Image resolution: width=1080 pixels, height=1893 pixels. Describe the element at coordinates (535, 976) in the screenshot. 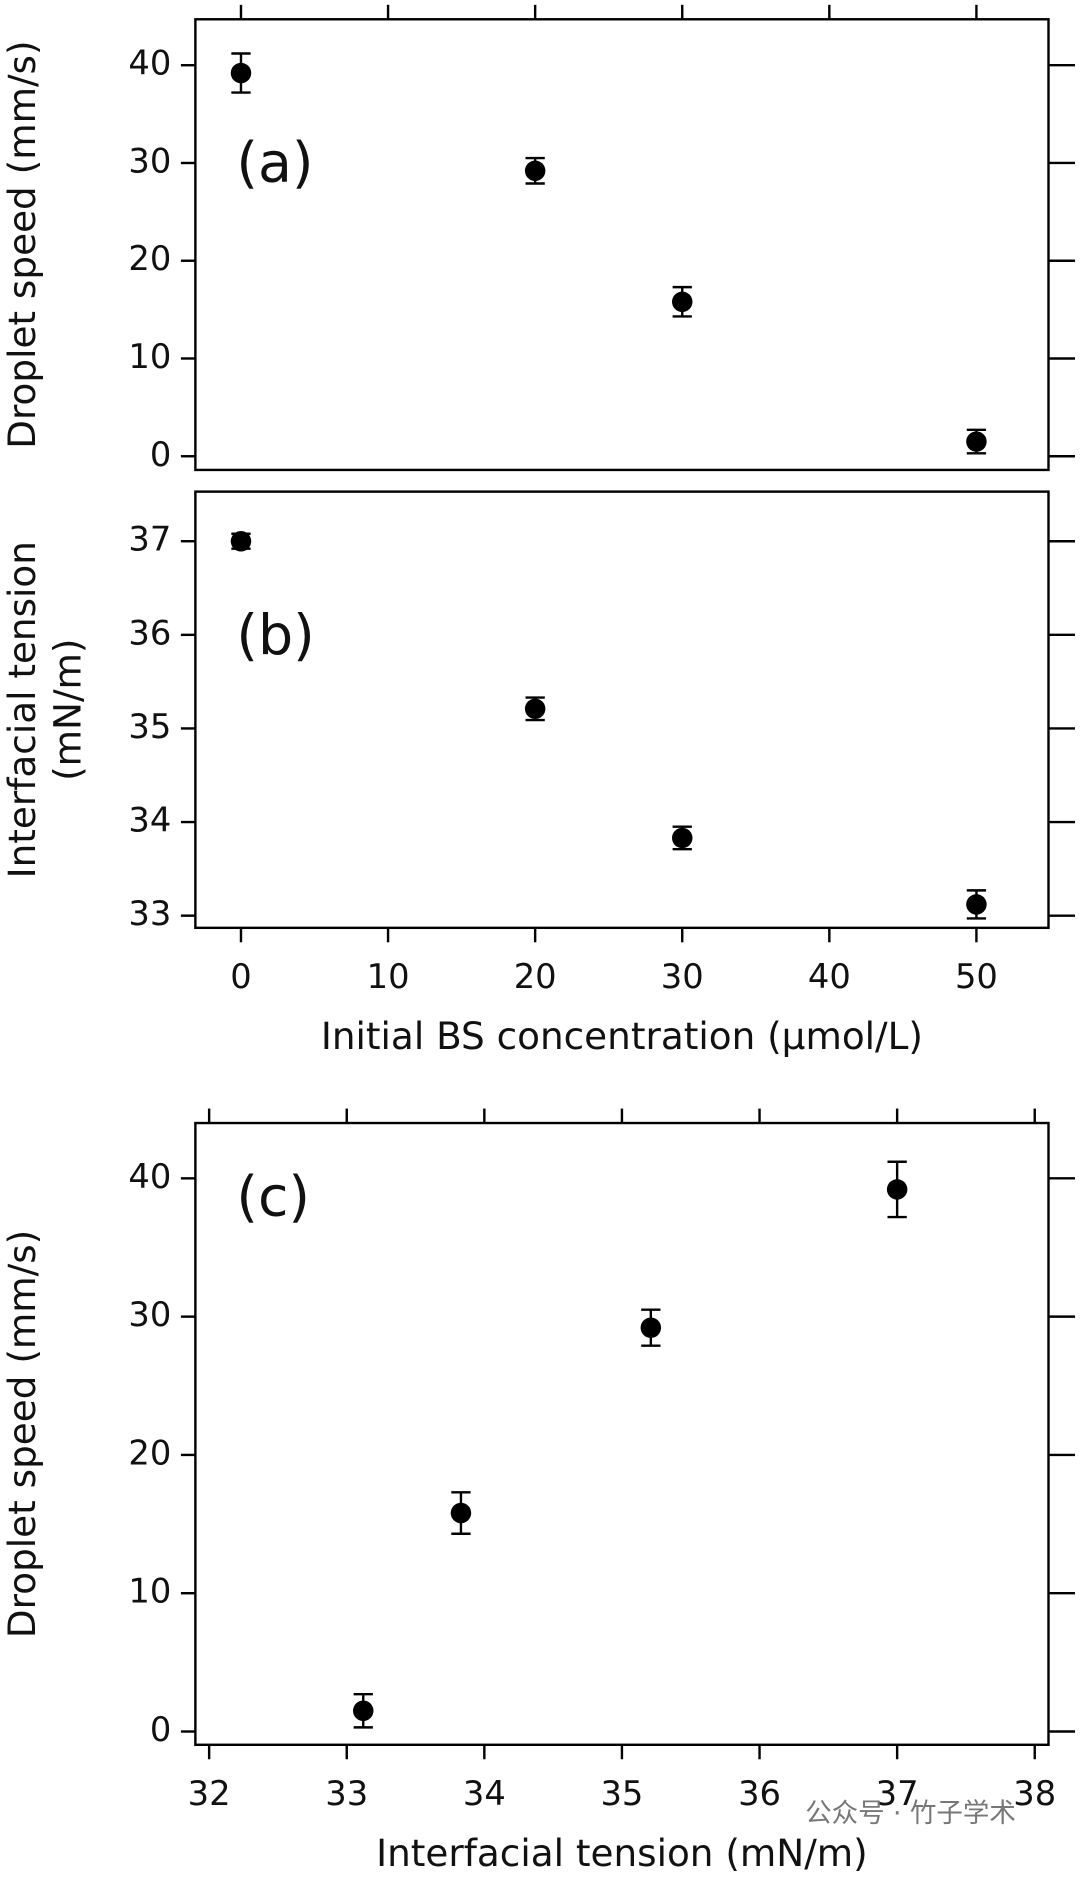

I see `x-tick-label: 20` at that location.